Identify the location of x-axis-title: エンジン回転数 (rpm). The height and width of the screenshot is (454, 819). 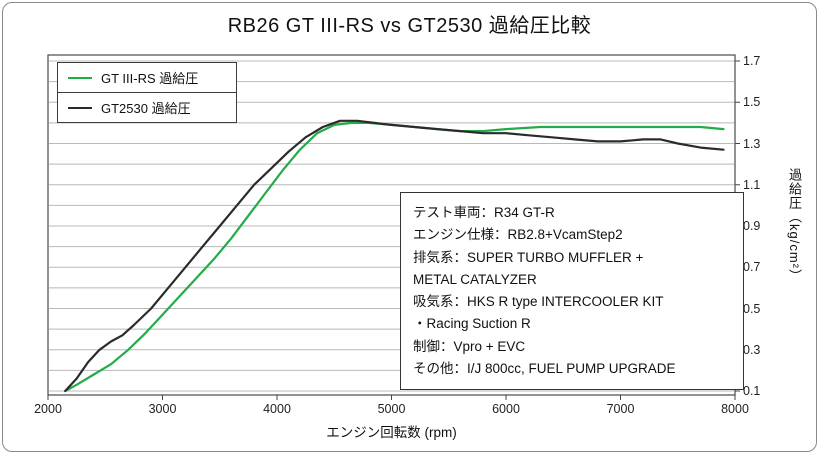
(391, 432).